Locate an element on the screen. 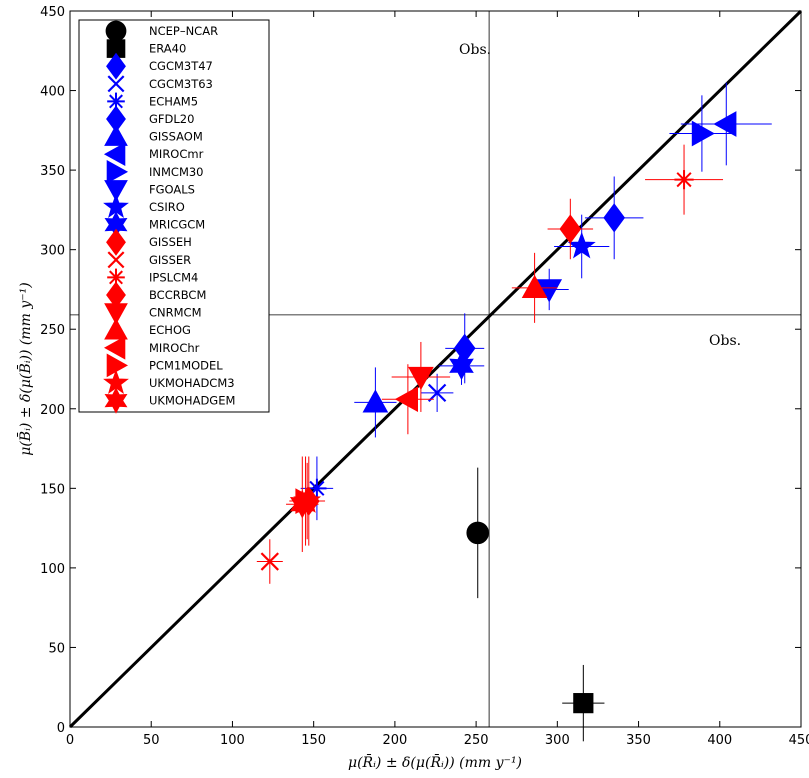  legend-marker-mirocmr is located at coordinates (114, 154).